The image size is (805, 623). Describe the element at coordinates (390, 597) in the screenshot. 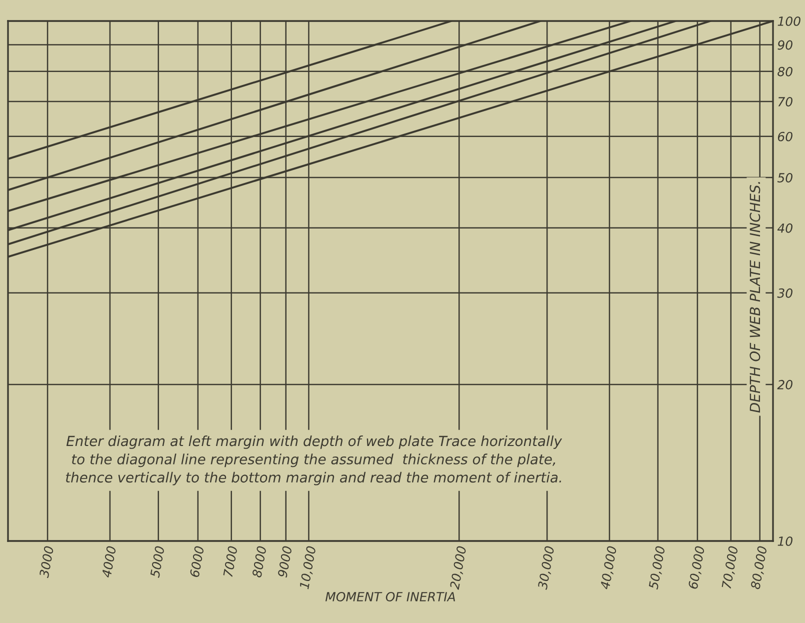

I see `x-axis-title: MOMENT OF INERTIA` at that location.